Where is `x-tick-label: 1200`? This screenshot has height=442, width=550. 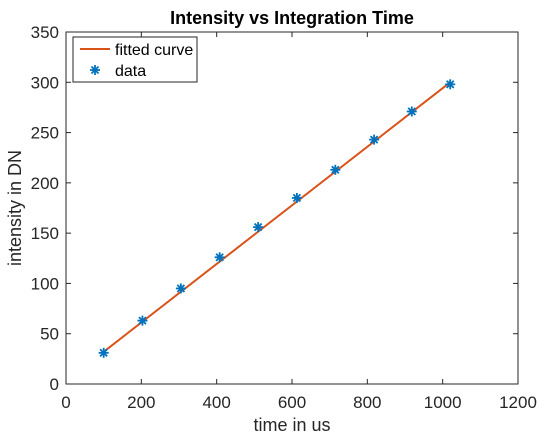
x-tick-label: 1200 is located at coordinates (518, 402).